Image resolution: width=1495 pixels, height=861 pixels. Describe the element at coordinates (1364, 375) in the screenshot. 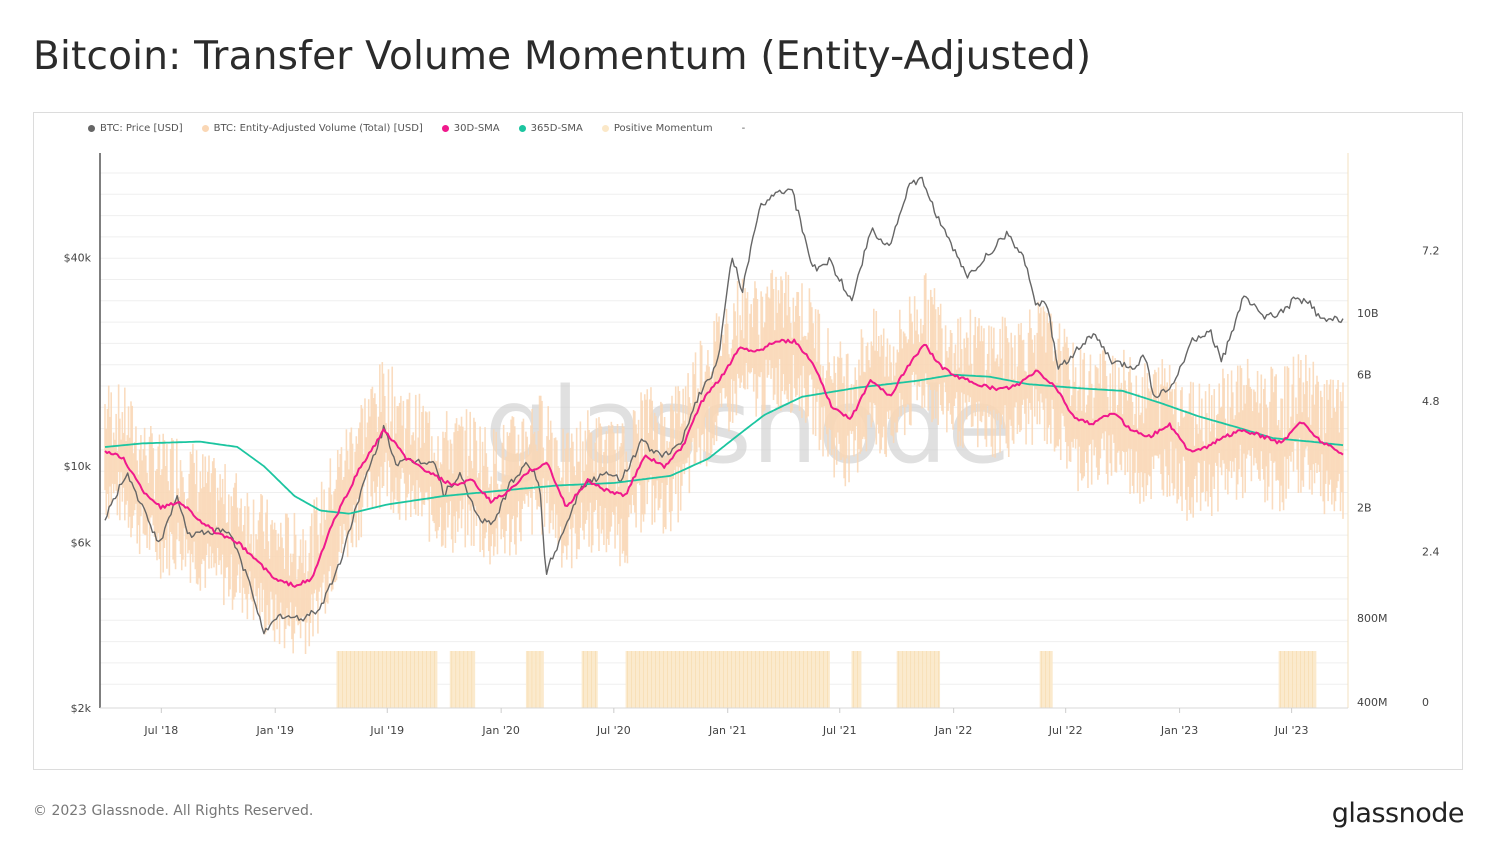

I see `volume-tick-label: 6B` at that location.